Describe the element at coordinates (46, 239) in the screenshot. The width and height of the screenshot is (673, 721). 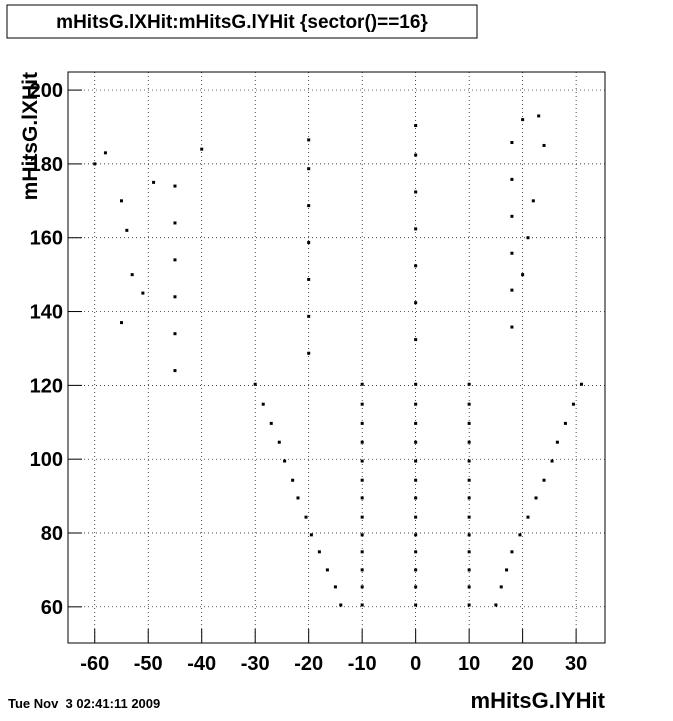
I see `y-tick-label: 160` at that location.